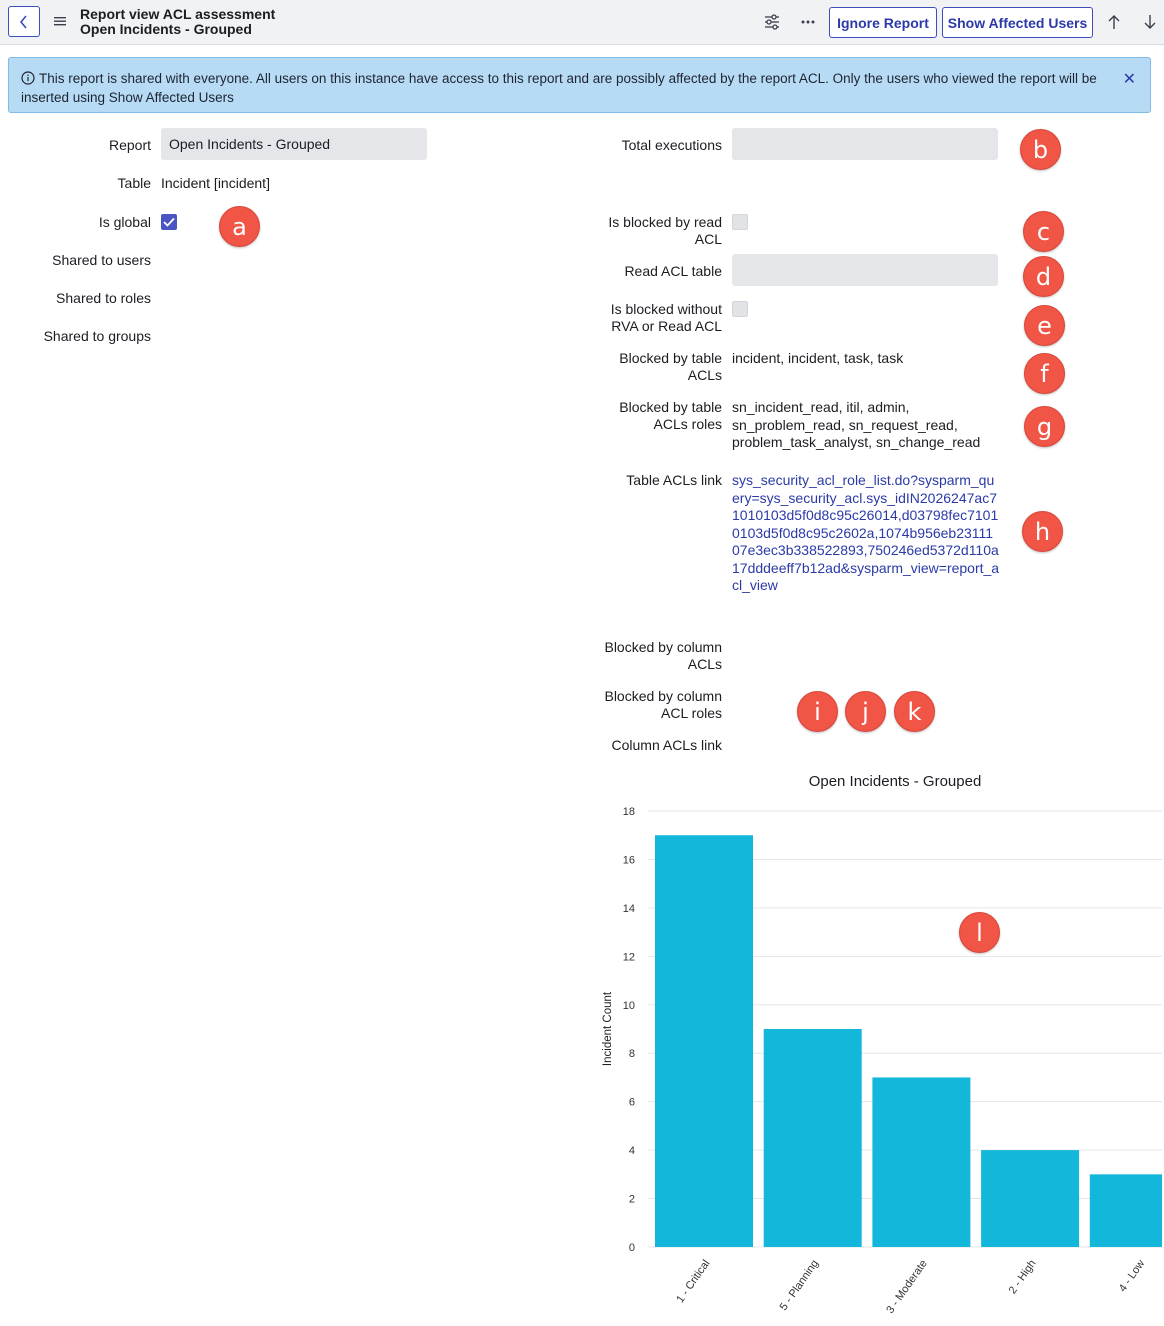 Image resolution: width=1164 pixels, height=1326 pixels. What do you see at coordinates (670, 415) in the screenshot?
I see `blocked-table-roles-label: Blocked by table ACLs roles` at bounding box center [670, 415].